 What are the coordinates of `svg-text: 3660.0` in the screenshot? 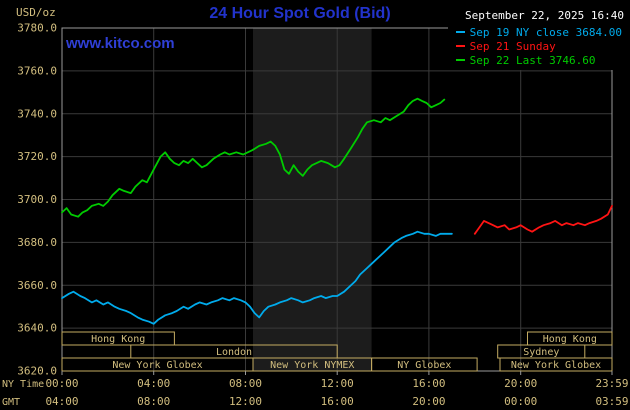 It's located at (37, 285).